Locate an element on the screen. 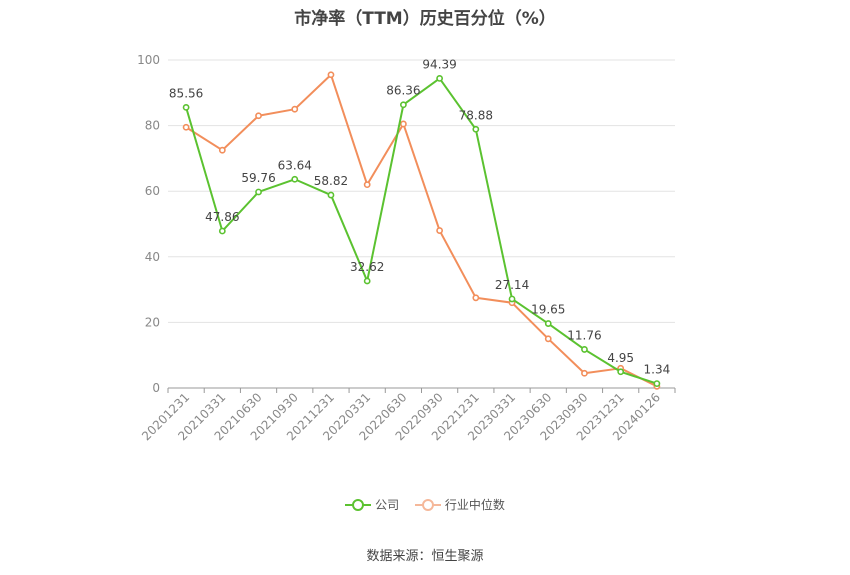 Image resolution: width=850 pixels, height=575 pixels. data-label: 94.39 is located at coordinates (439, 64).